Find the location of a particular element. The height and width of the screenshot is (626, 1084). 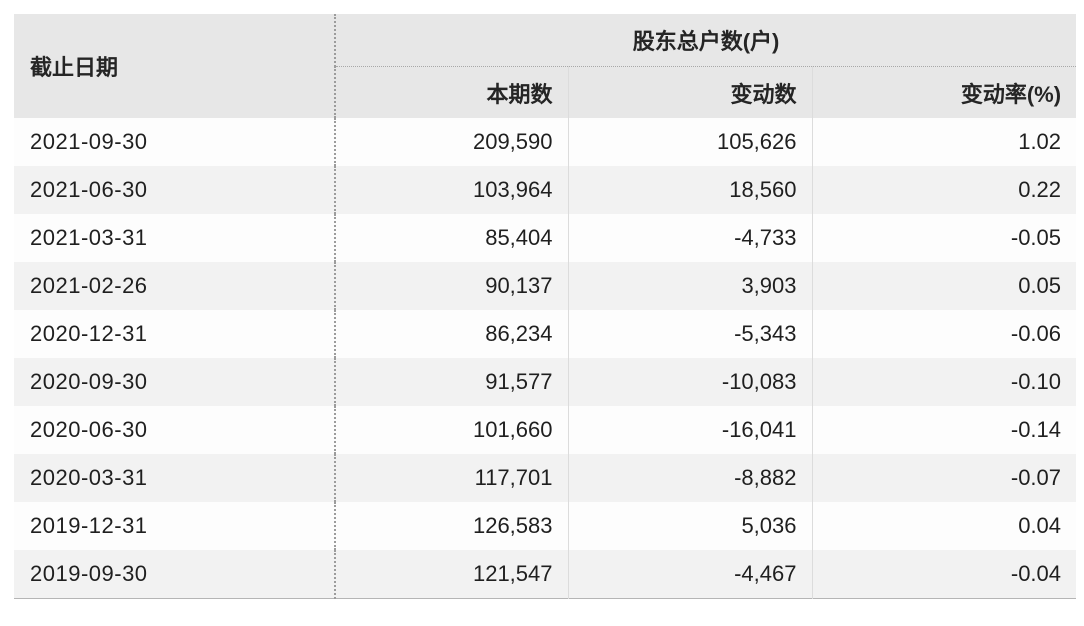

change-count-cell: -5,343 is located at coordinates (689, 334).